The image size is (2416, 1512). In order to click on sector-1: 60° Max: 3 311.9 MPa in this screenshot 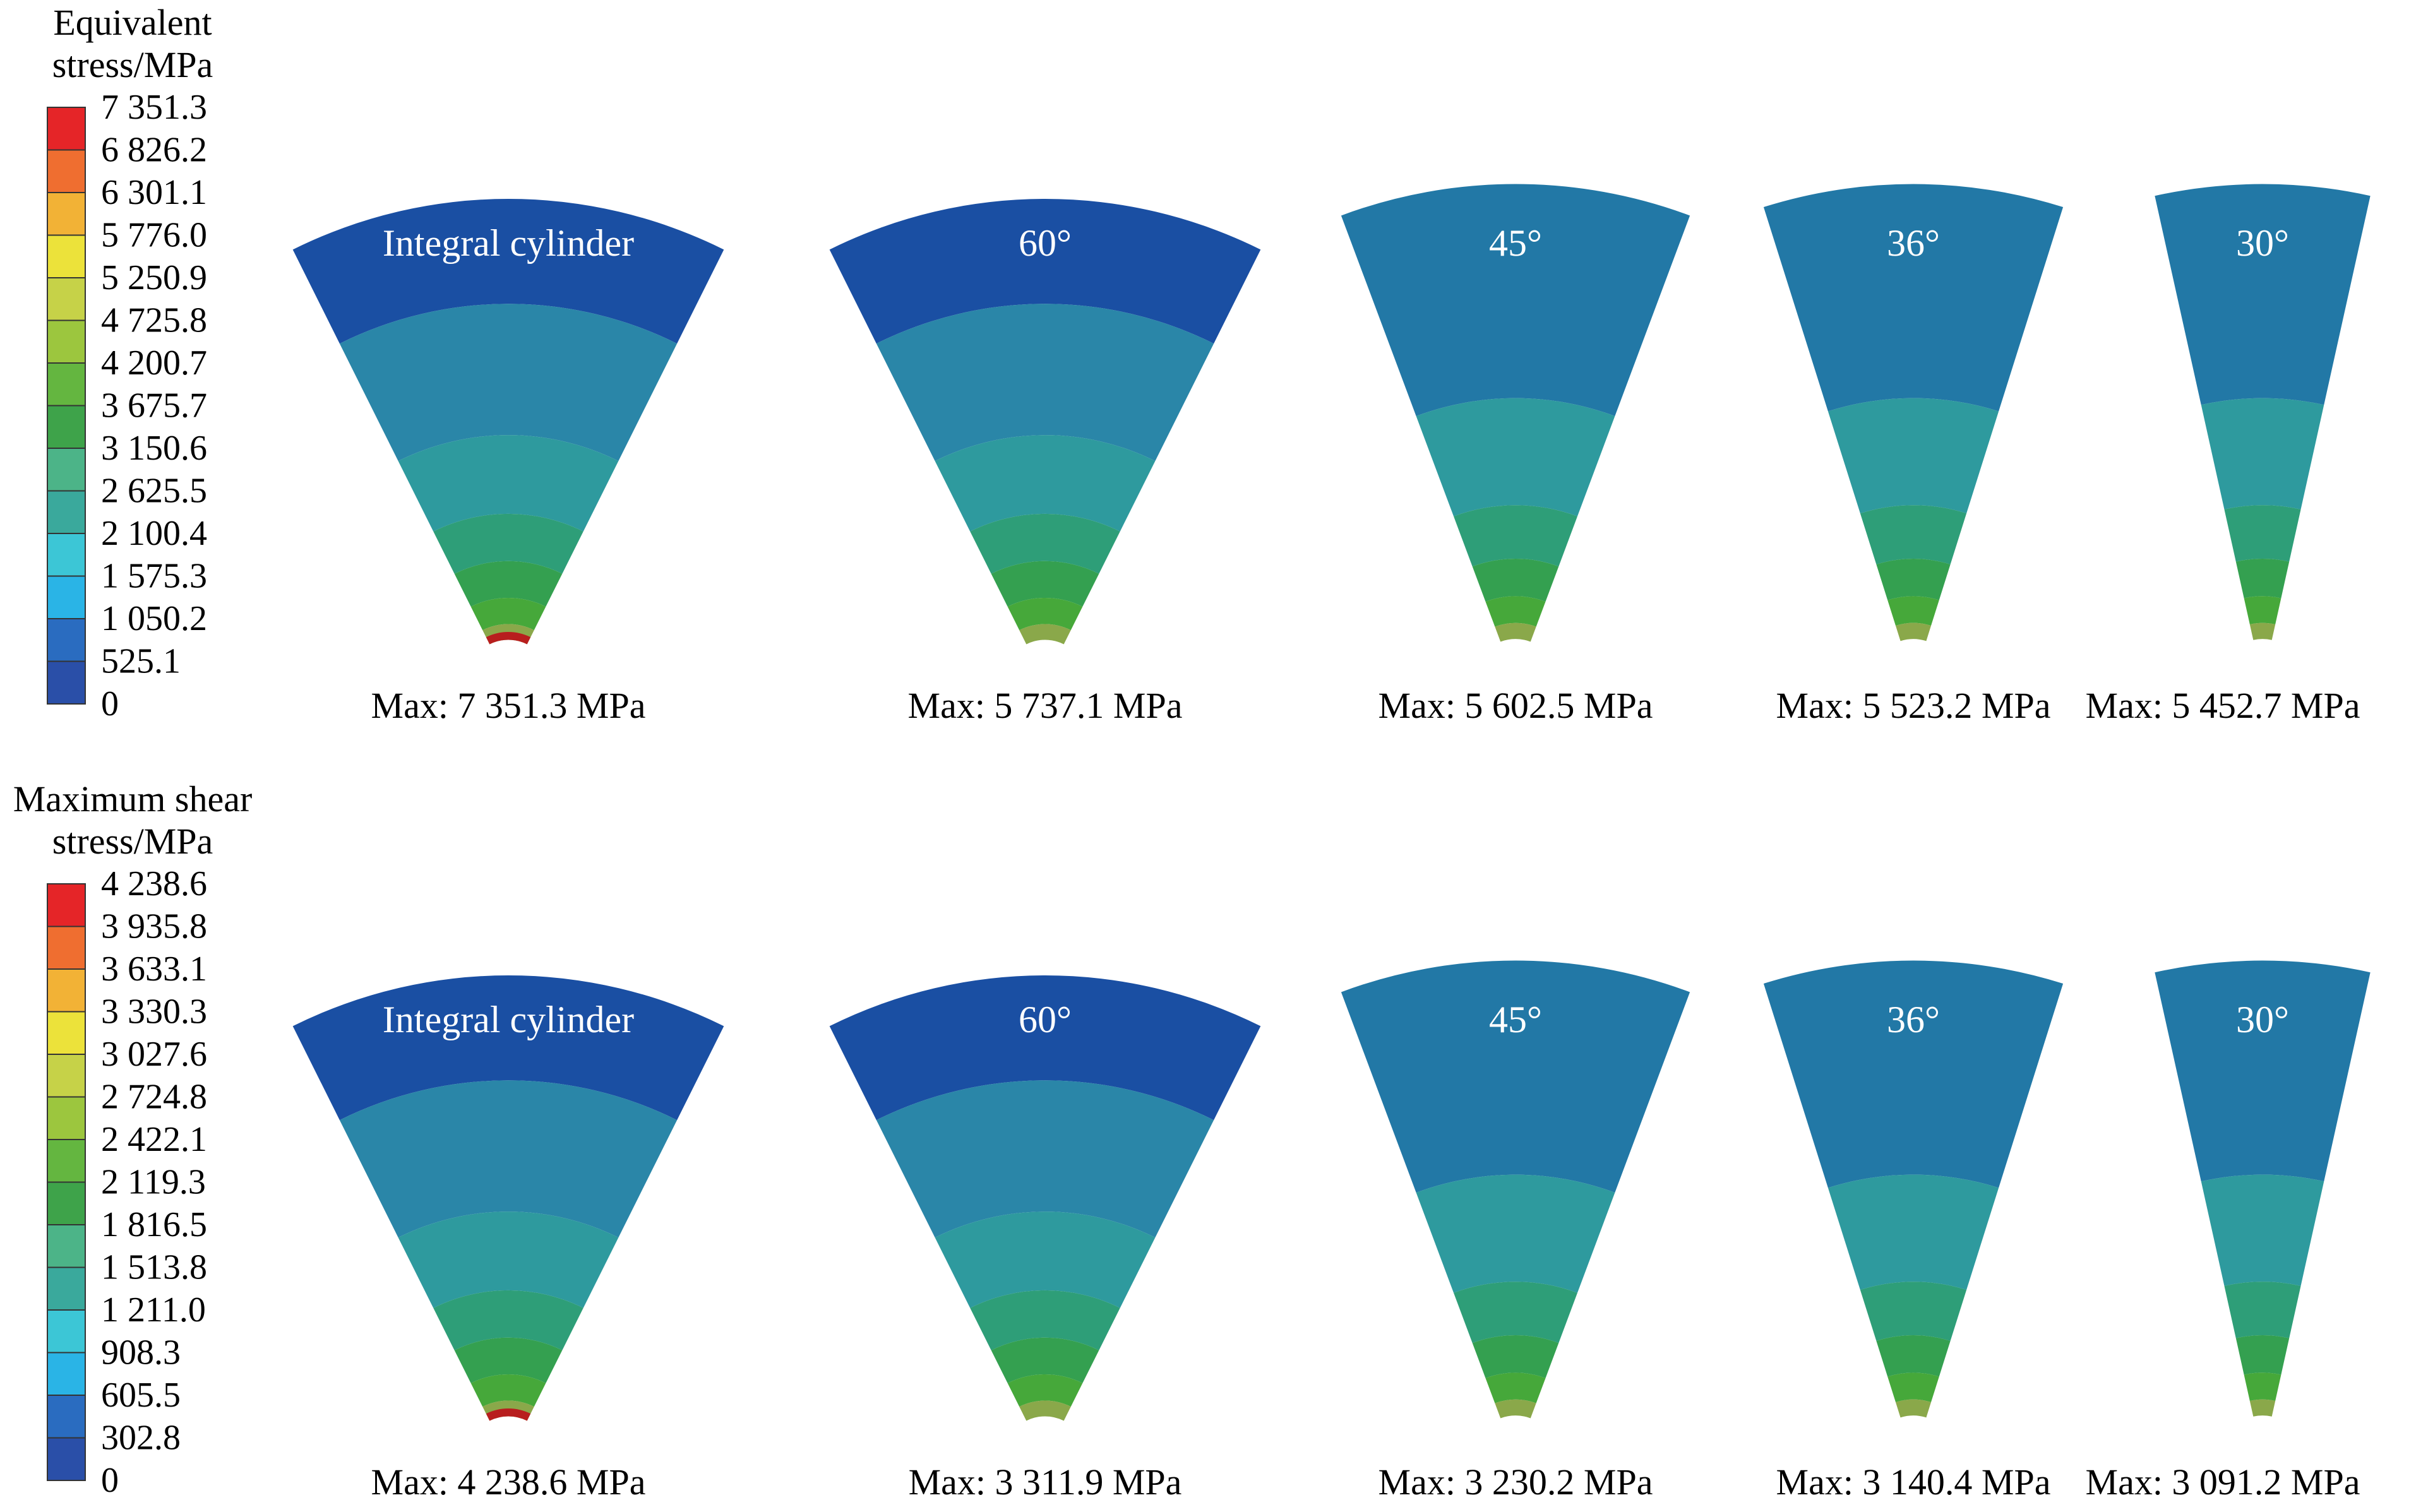, I will do `click(1045, 1239)`.